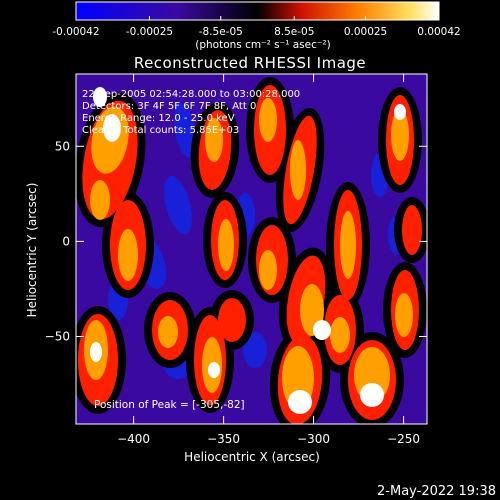 The height and width of the screenshot is (500, 500). I want to click on colorbar-frame, so click(257, 11).